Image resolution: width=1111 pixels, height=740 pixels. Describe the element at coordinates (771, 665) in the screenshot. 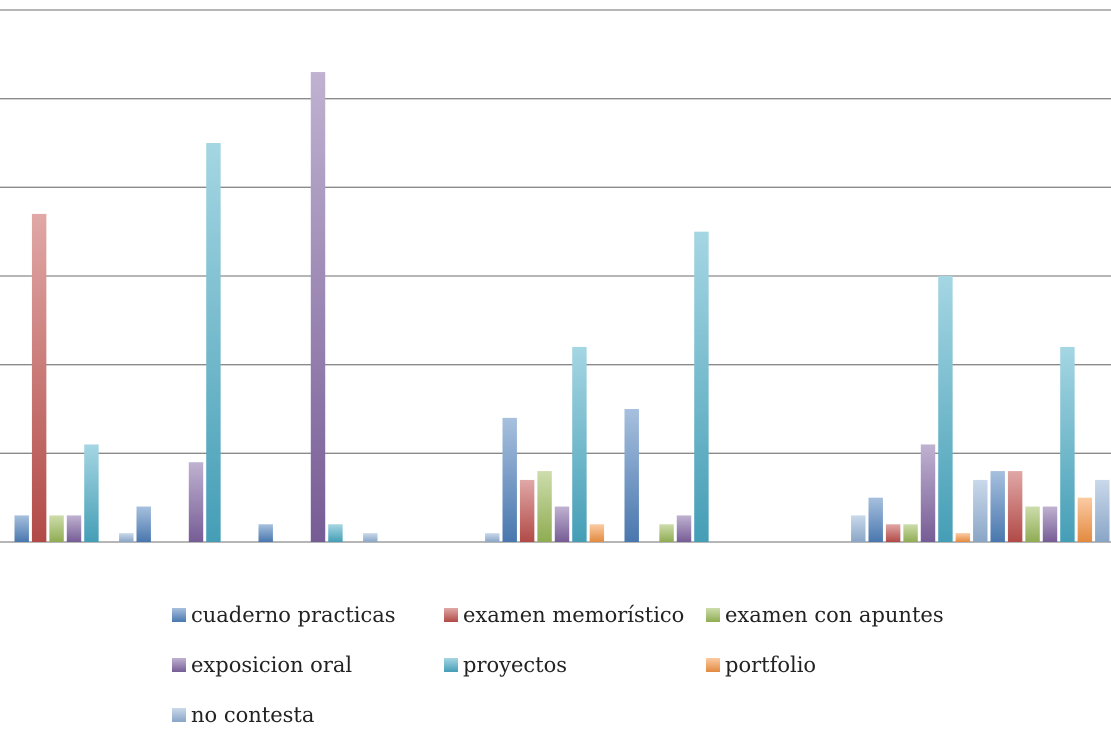

I see `legend-label-portfolio: portfolio` at that location.